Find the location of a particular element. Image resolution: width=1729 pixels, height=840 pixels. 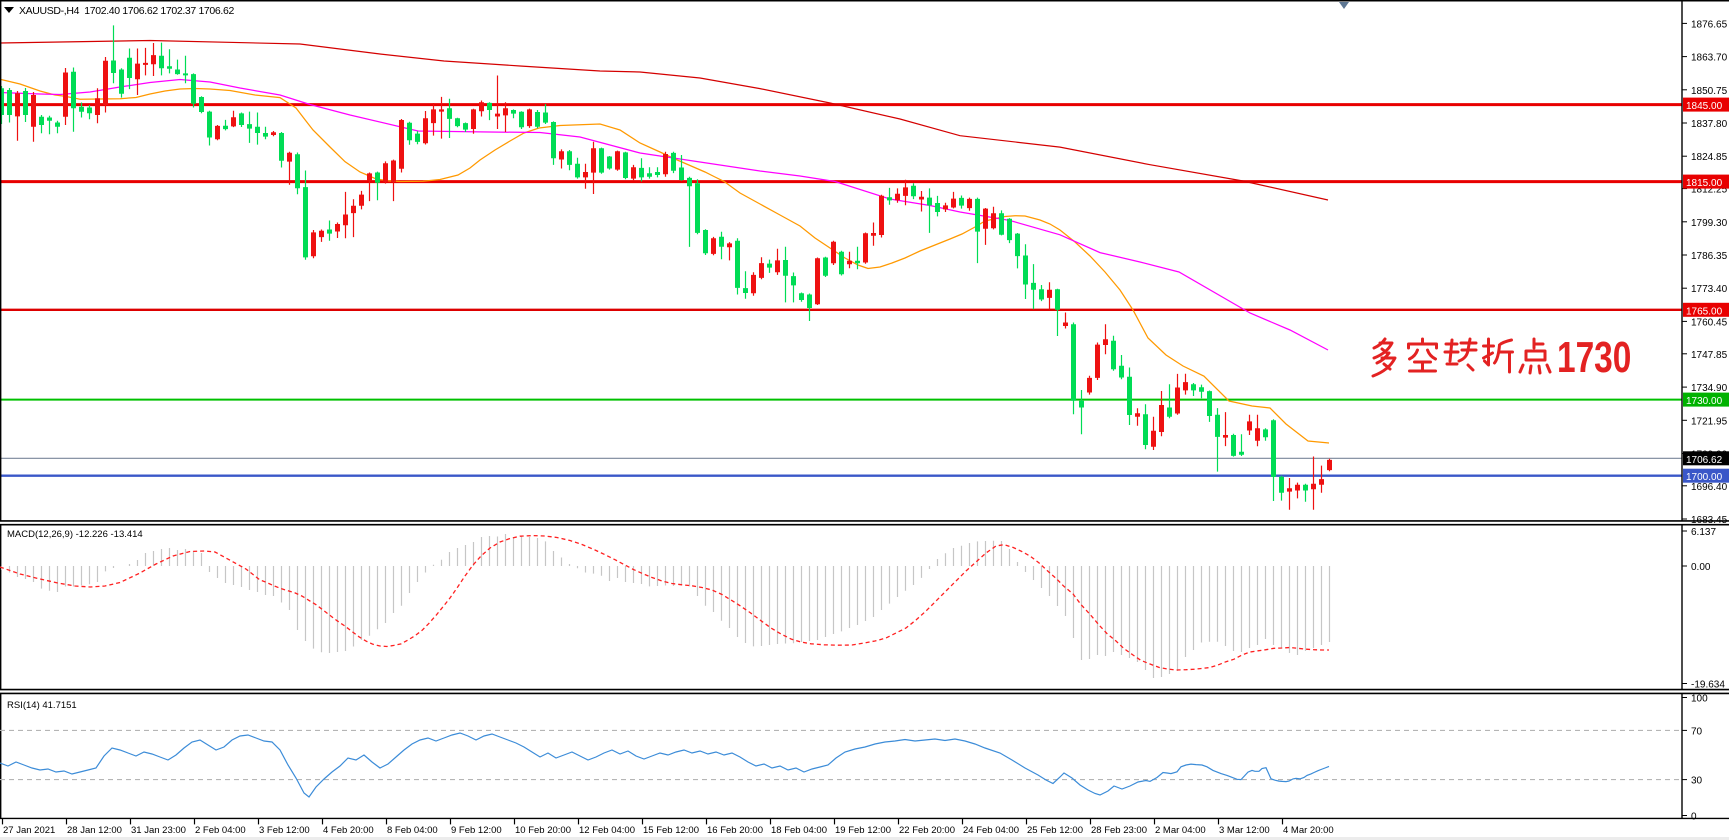

svg-text: 30 is located at coordinates (1697, 781).